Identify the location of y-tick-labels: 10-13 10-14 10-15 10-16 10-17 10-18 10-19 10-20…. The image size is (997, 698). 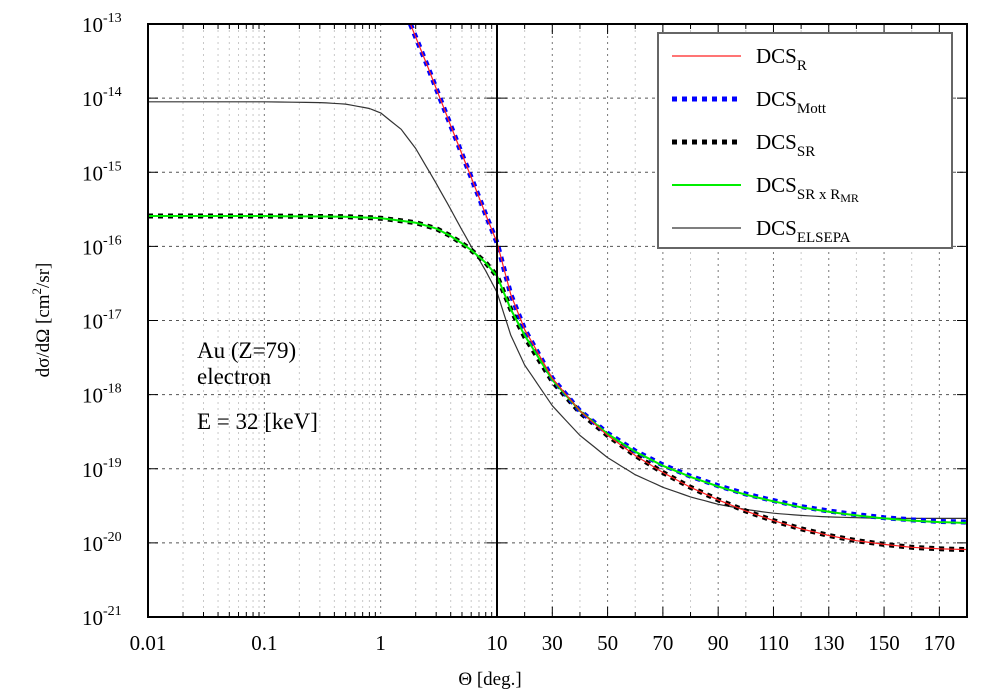
(102, 320).